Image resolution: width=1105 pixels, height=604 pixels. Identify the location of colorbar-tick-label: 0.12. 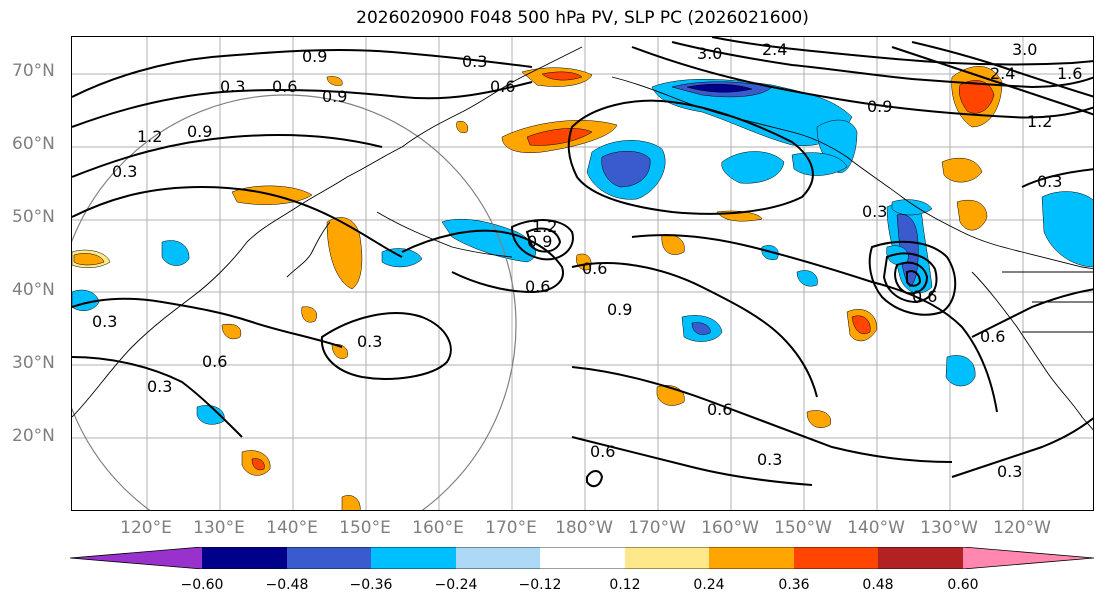
(625, 585).